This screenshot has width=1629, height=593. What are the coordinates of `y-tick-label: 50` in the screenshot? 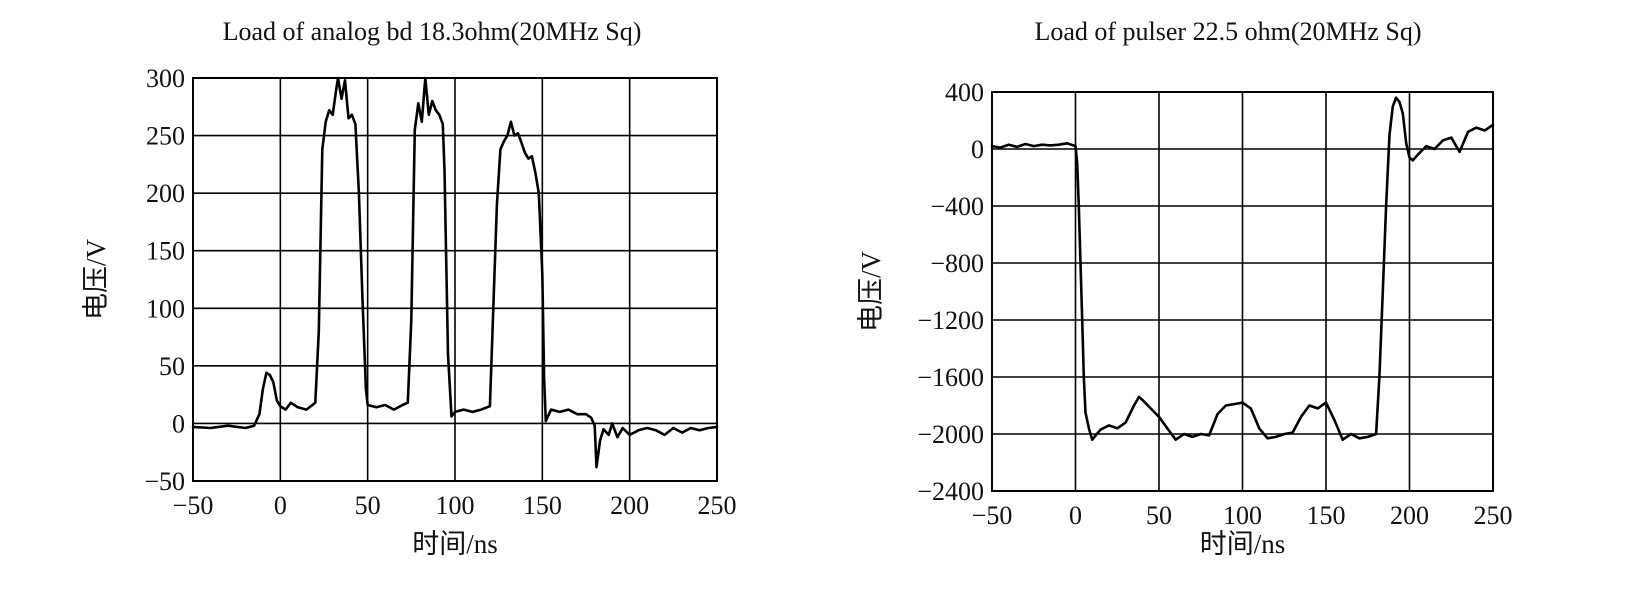 It's located at (172, 366).